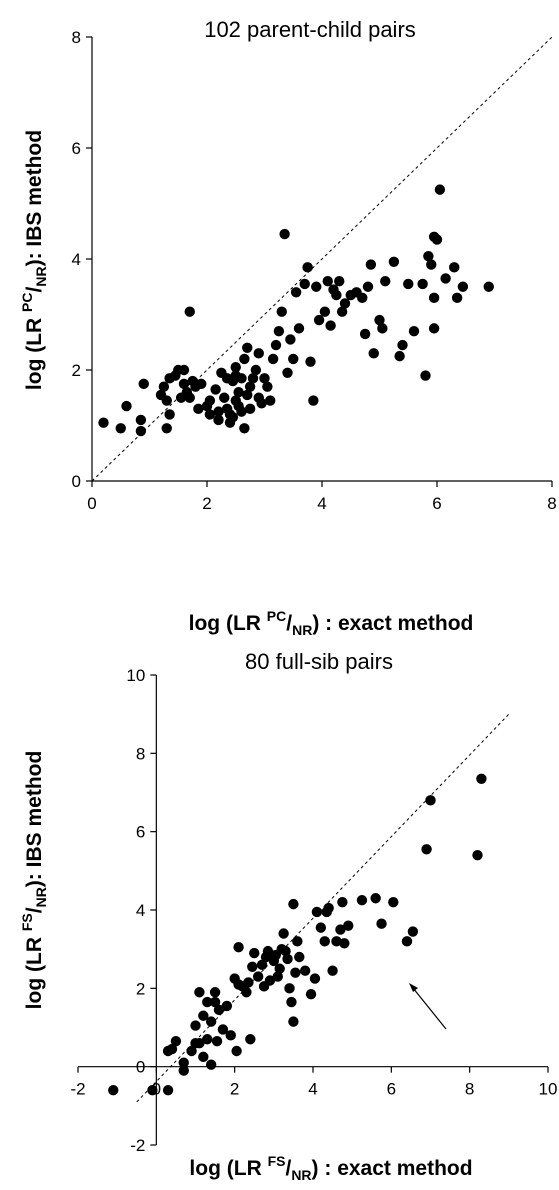 This screenshot has width=559, height=1190. I want to click on y-tick-label: 8, so click(140, 753).